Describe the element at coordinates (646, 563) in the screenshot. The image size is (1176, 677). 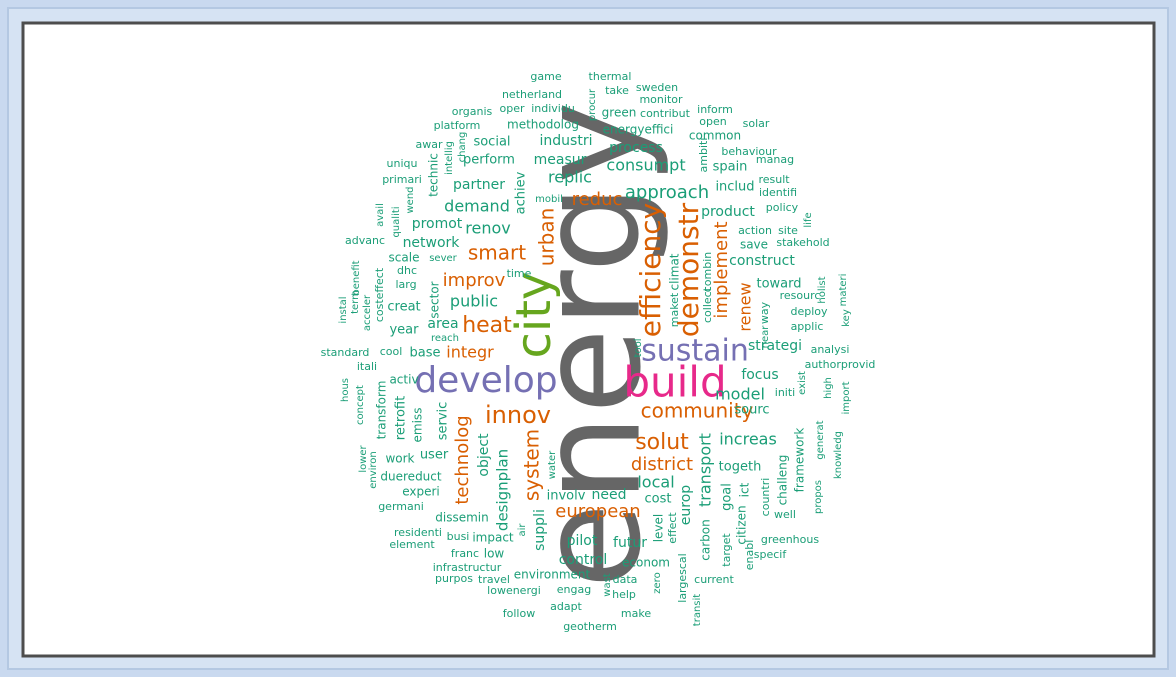
I see `word: econom` at that location.